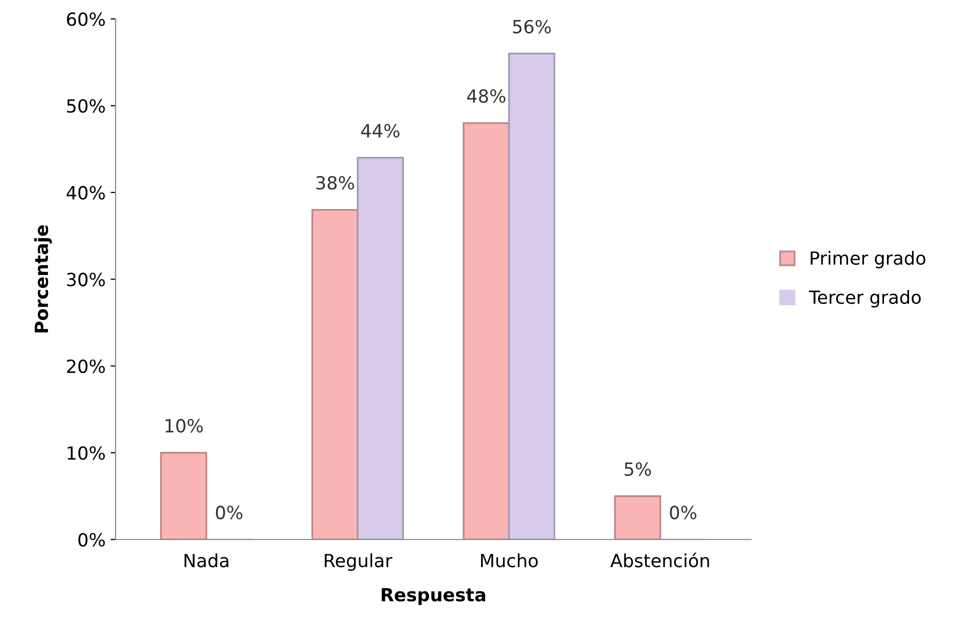  Describe the element at coordinates (864, 299) in the screenshot. I see `legend-label: Tercer grado` at that location.